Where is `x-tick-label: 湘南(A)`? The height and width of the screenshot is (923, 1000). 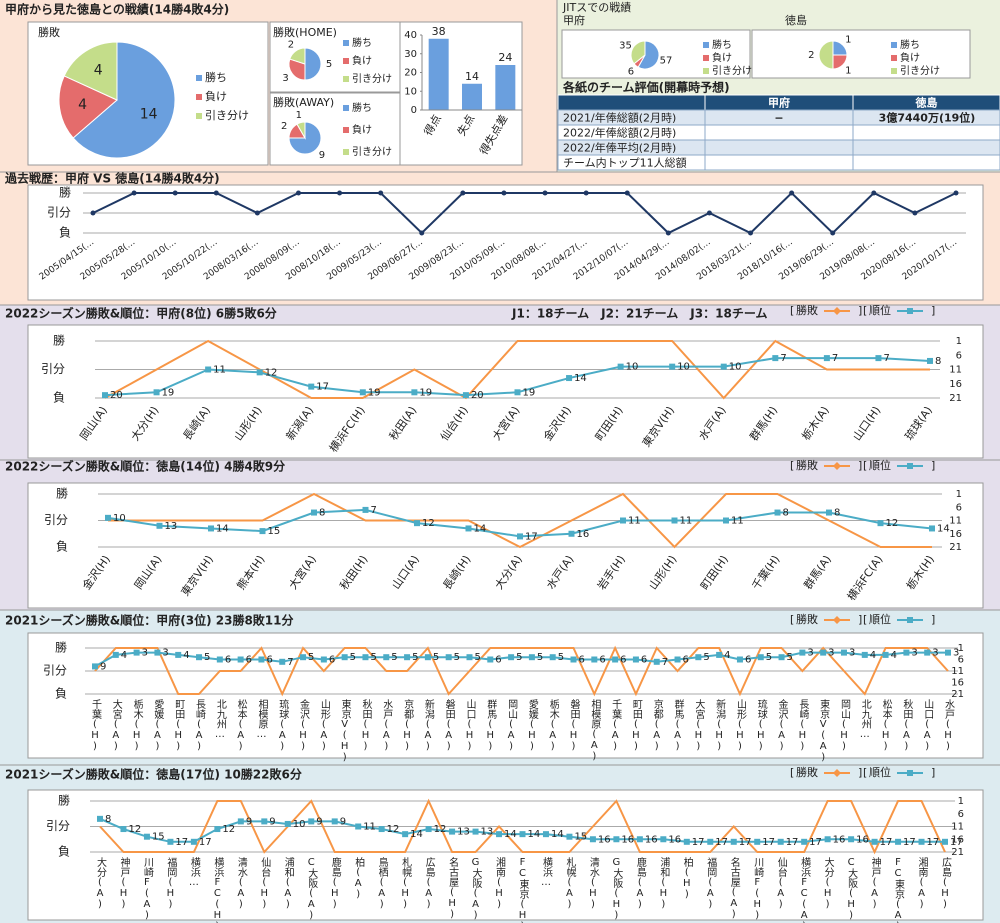
x-tick-label: 湘南(A) is located at coordinates (922, 883).